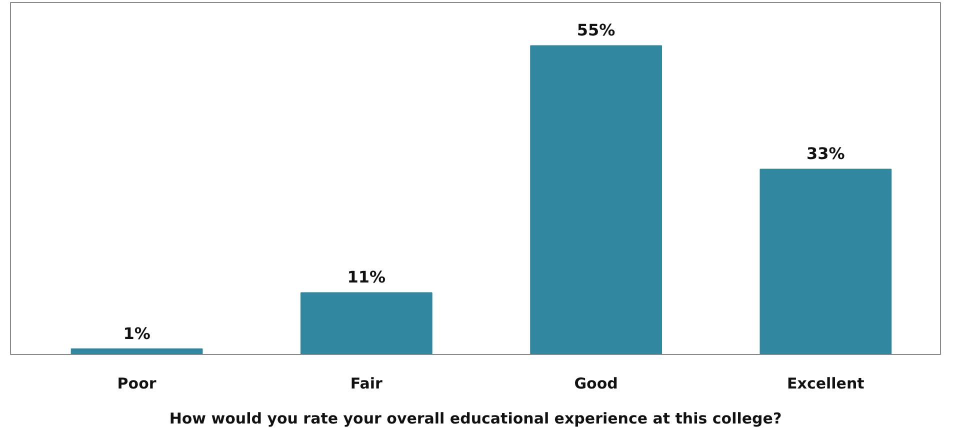 The image size is (954, 432). Describe the element at coordinates (596, 383) in the screenshot. I see `x-tick-label: Good` at that location.